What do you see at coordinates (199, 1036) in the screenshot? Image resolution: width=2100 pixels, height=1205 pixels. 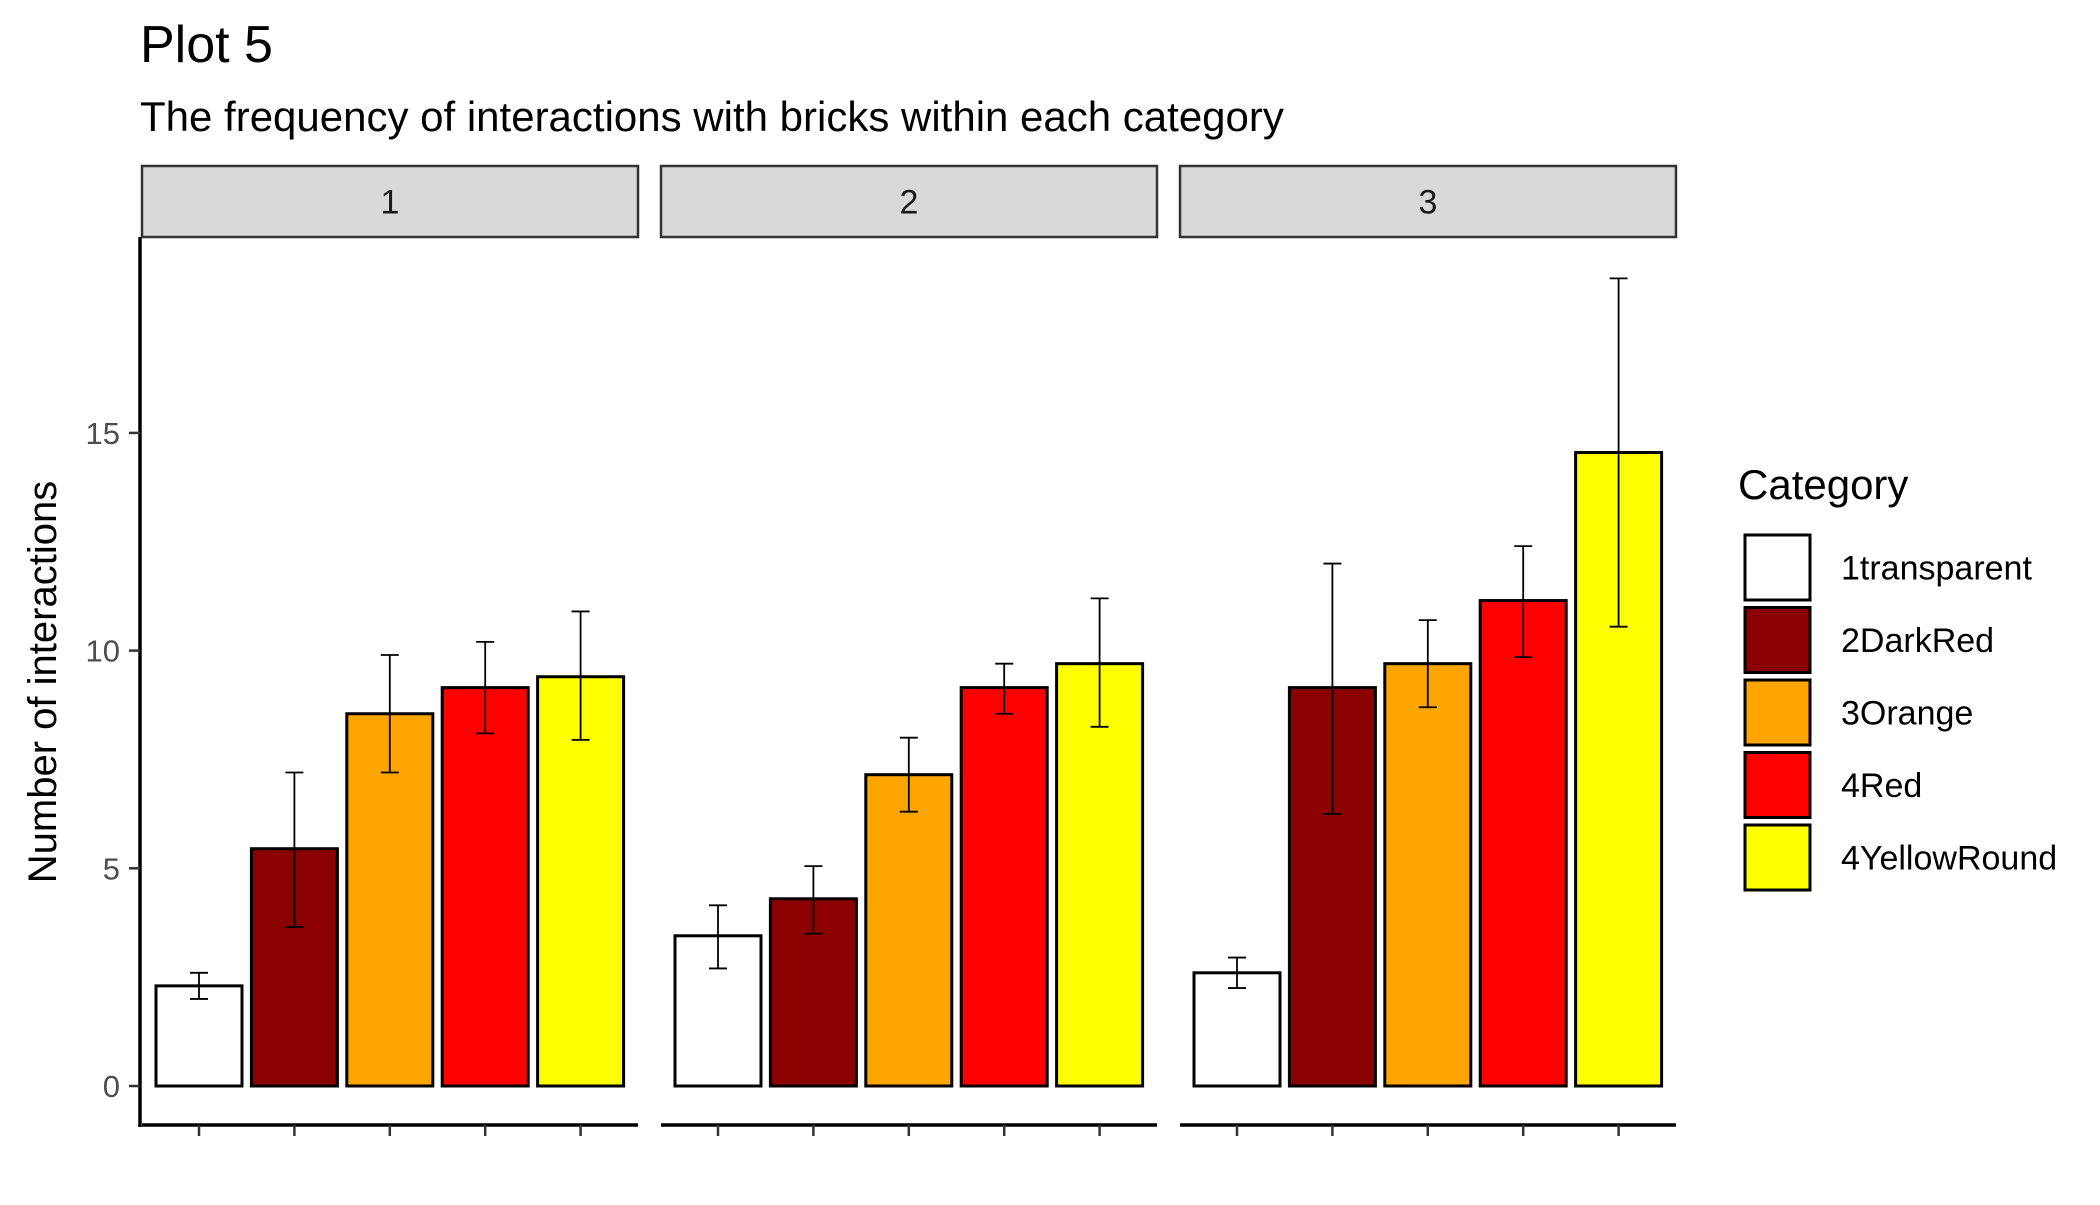 I see `bar-1-1transparent` at bounding box center [199, 1036].